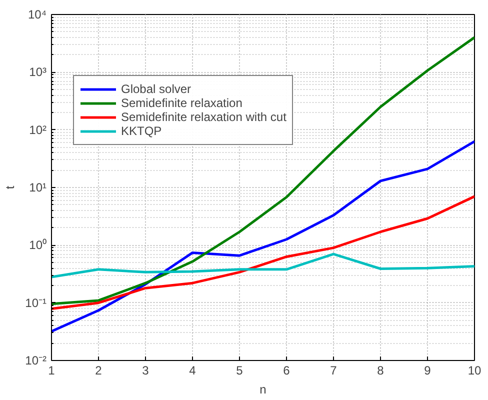 The width and height of the screenshot is (488, 400). I want to click on x-tick-label: 9, so click(428, 371).